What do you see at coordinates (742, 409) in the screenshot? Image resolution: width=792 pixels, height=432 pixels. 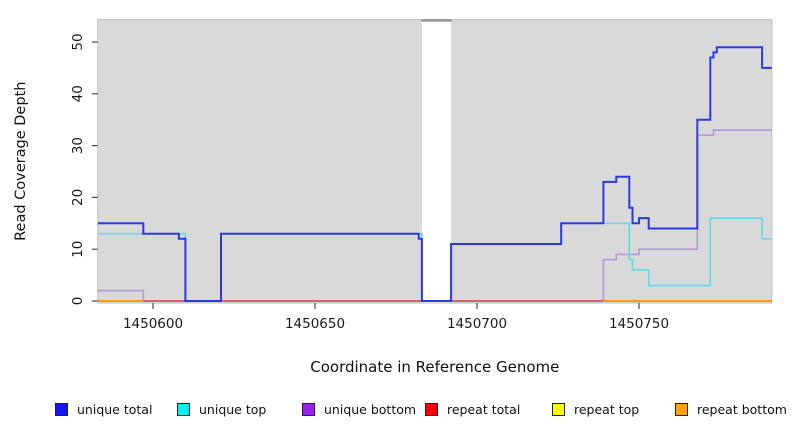 I see `legend-label: repeat bottom` at bounding box center [742, 409].